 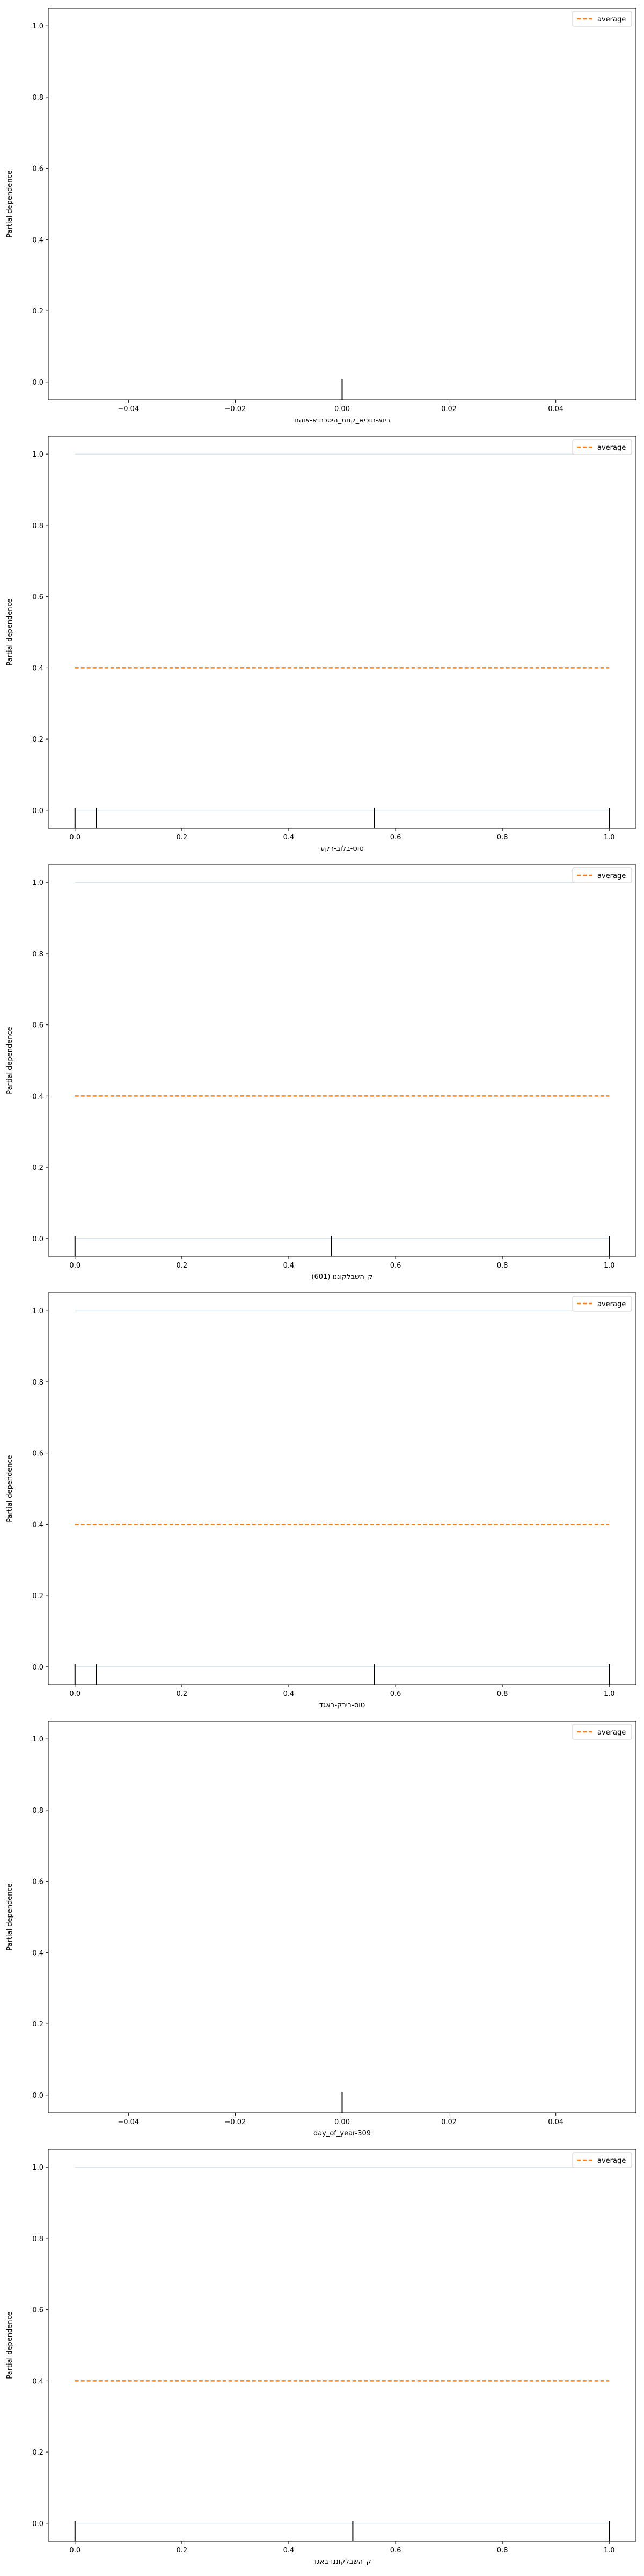 I want to click on x-axis-label: ק_השבלקוננו-באגד, so click(x=342, y=2562).